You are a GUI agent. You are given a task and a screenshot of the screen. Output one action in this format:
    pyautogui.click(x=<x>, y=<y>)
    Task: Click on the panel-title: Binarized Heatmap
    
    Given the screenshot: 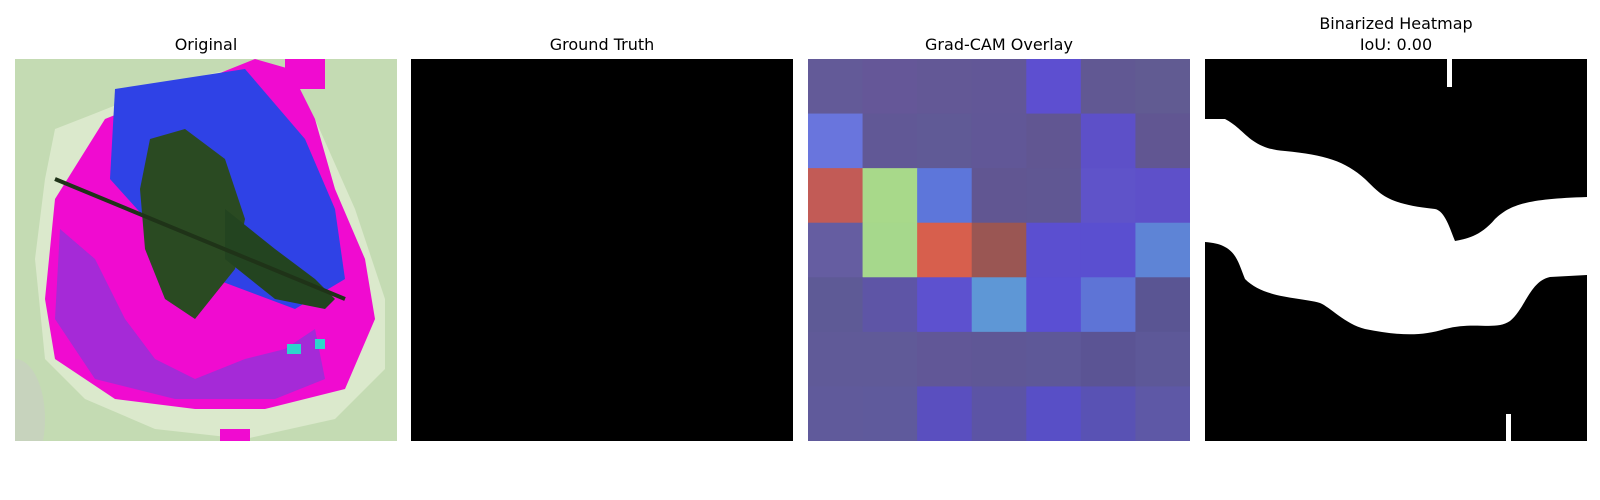 What is the action you would take?
    pyautogui.click(x=1396, y=23)
    